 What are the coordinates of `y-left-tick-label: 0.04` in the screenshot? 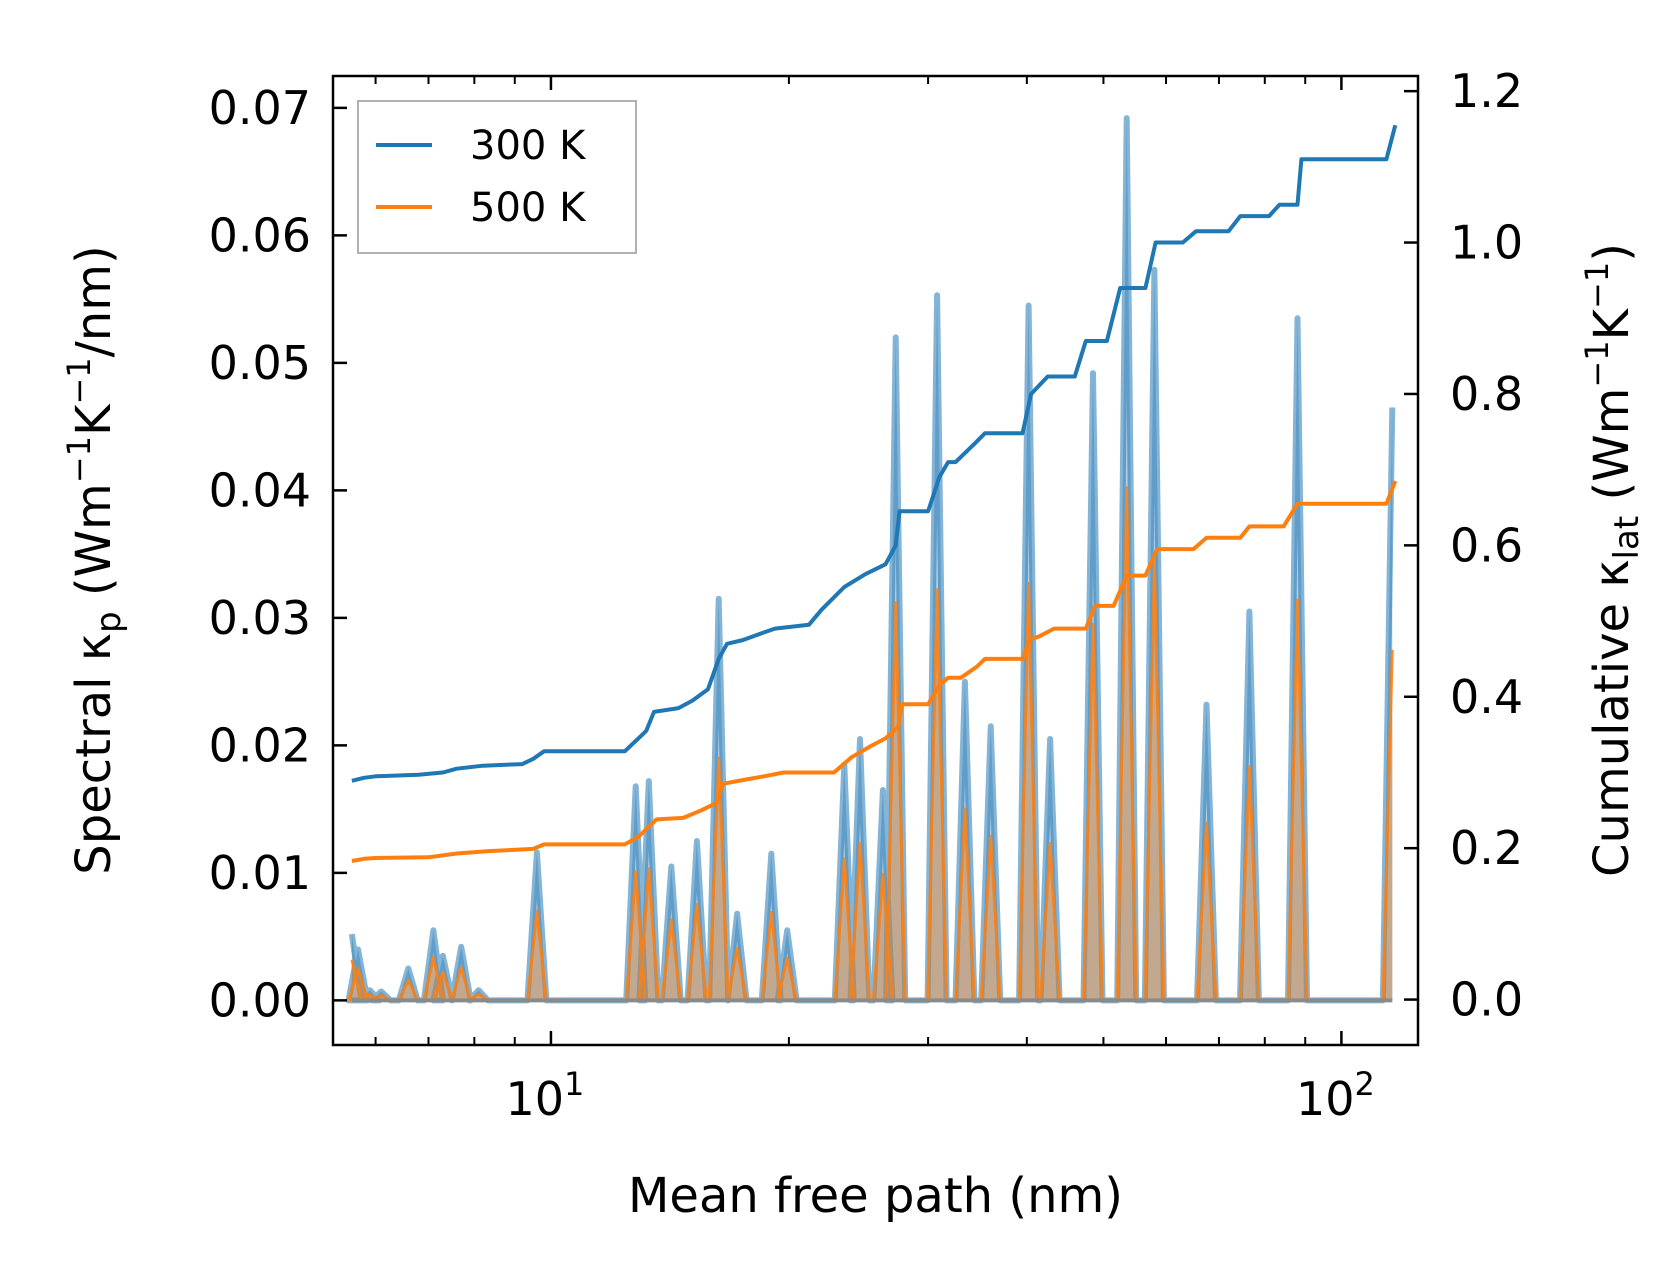 It's located at (260, 490).